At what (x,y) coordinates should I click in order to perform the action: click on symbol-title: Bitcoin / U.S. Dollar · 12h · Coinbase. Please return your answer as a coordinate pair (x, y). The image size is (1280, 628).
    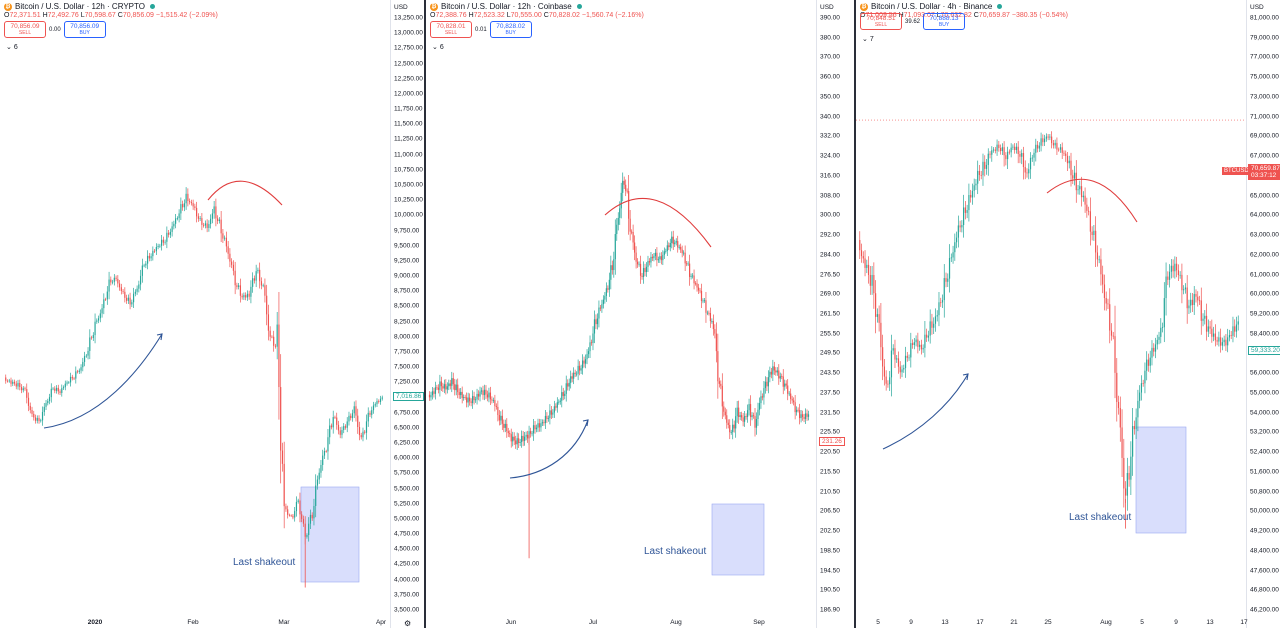
    Looking at the image, I should click on (506, 6).